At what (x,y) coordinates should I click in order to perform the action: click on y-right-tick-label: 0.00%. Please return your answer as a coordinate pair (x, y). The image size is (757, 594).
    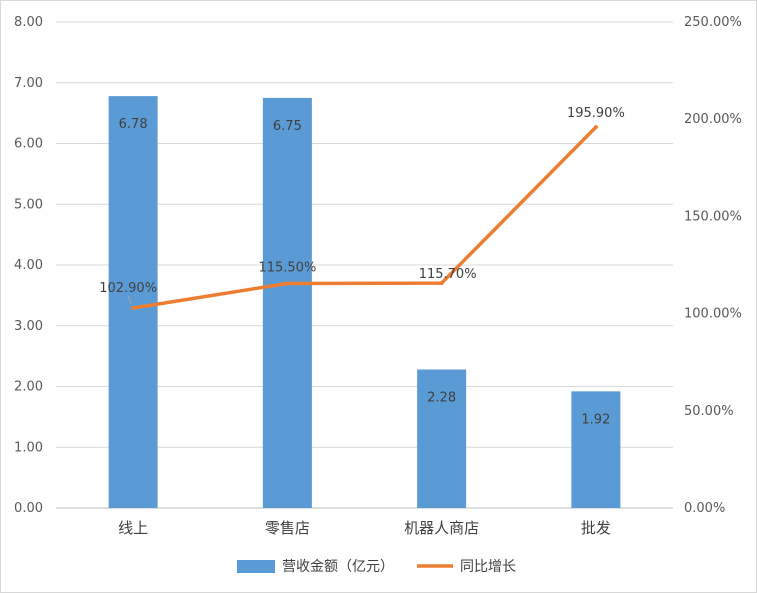
    Looking at the image, I should click on (704, 508).